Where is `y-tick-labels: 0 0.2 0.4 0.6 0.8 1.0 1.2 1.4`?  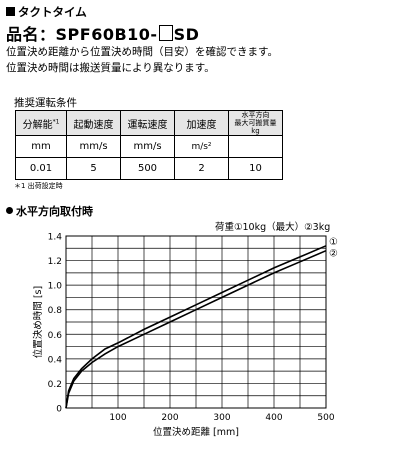 y-tick-labels: 0 0.2 0.4 0.6 0.8 1.0 1.2 1.4 is located at coordinates (55, 324).